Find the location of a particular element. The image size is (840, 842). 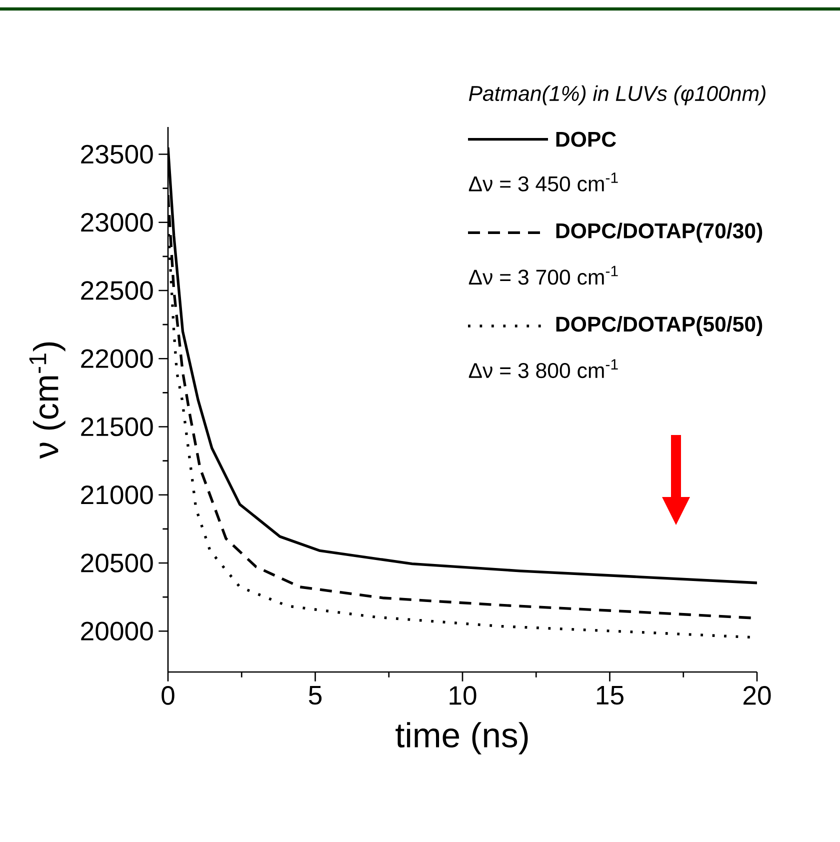

y-tick-label: 22500 is located at coordinates (117, 290).